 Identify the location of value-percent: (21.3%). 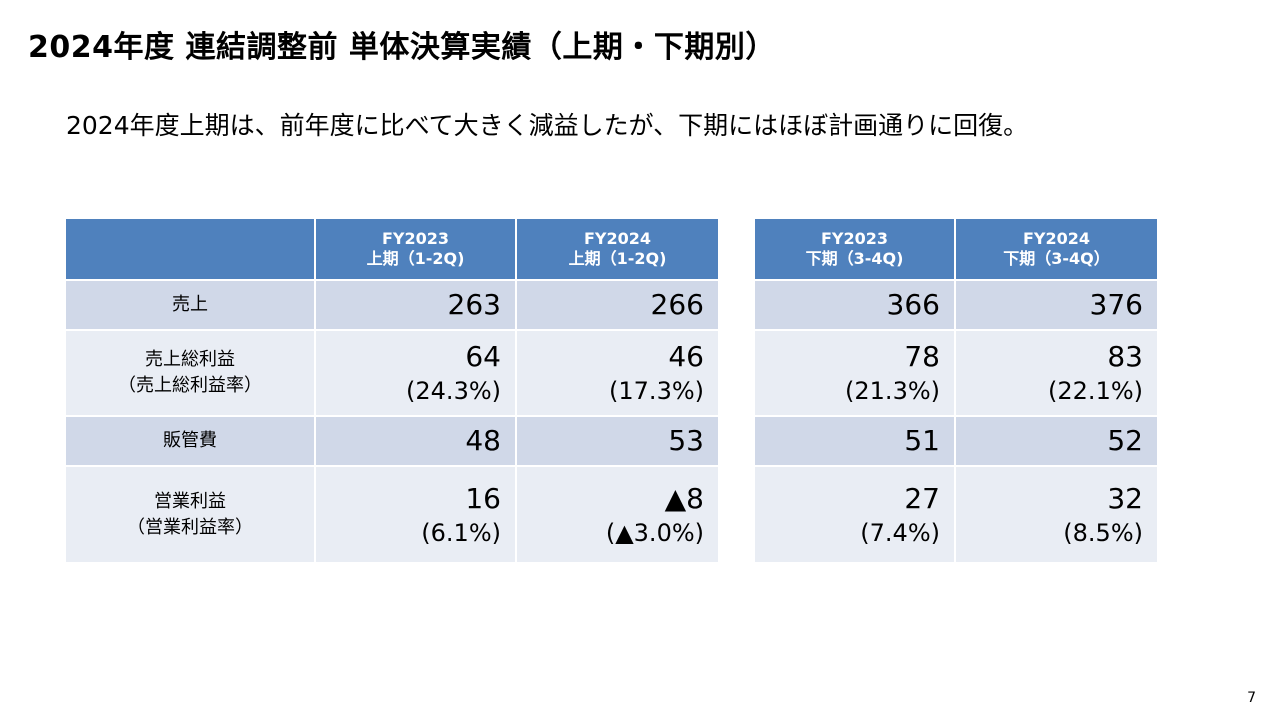
(892, 391).